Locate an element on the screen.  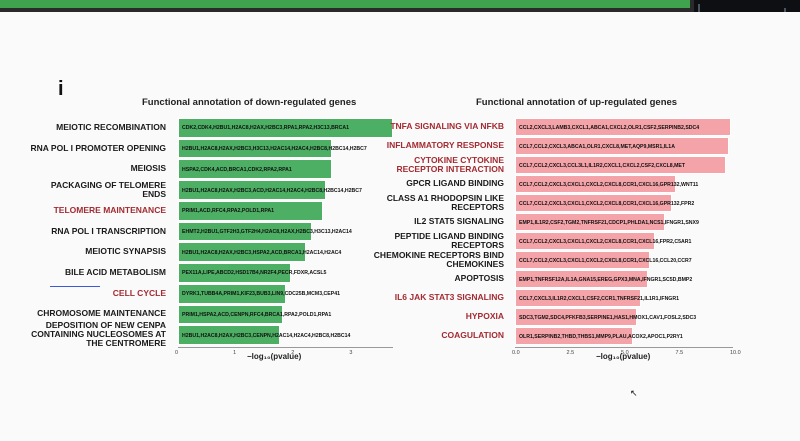
up-category-label: CLASS A1 RHODOPSIN LIKE RECEPTORS is located at coordinates (445, 202).